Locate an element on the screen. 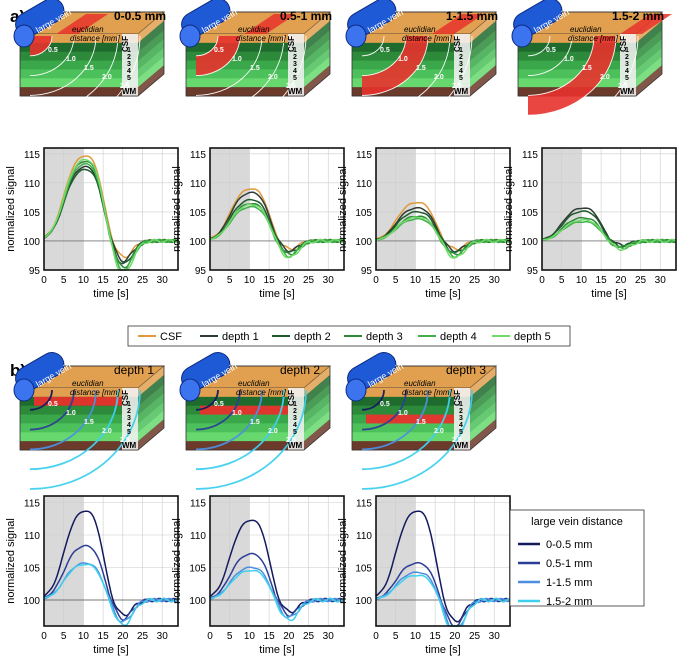  block-title: 0-0.5 mm is located at coordinates (140, 16).